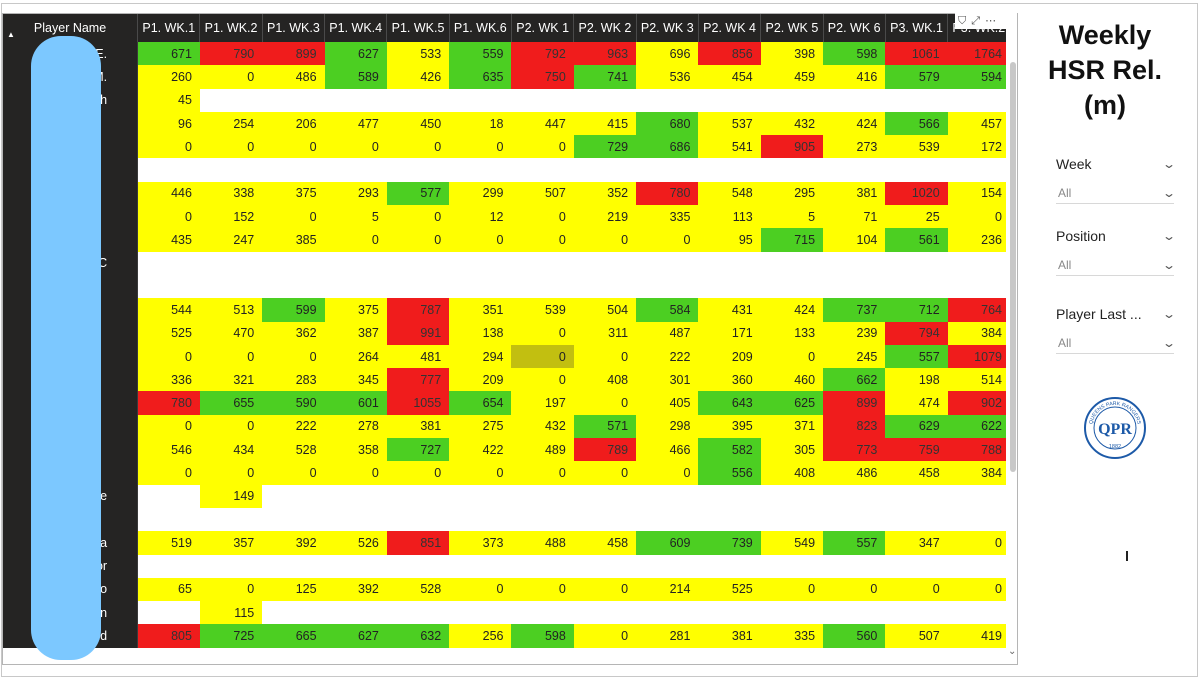 The image size is (1200, 679). I want to click on value-cell: 526, so click(355, 543).